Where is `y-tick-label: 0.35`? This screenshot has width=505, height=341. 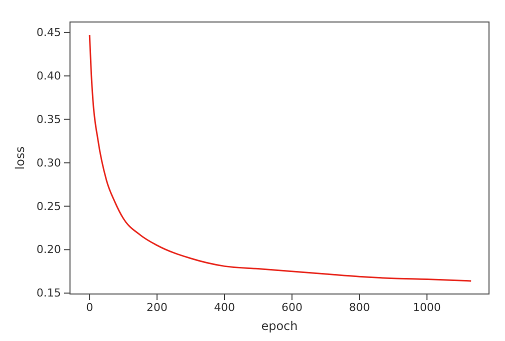
y-tick-label: 0.35 is located at coordinates (48, 119).